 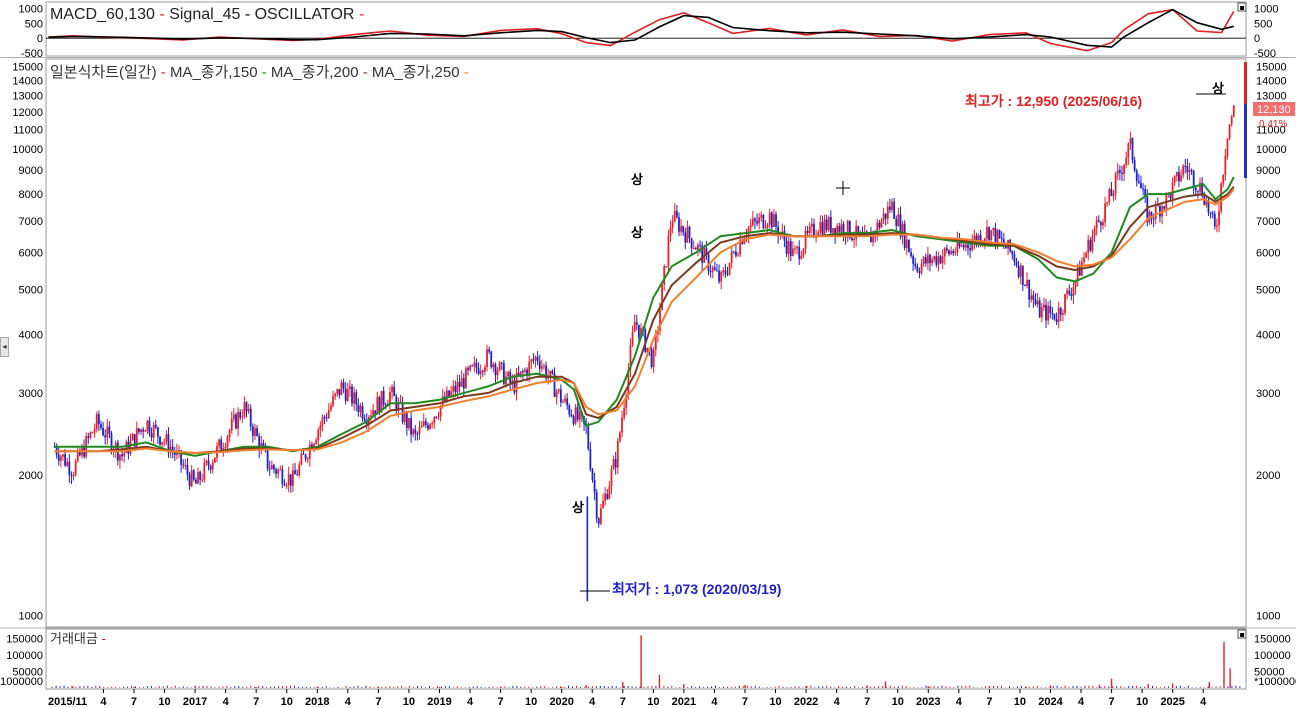 What do you see at coordinates (1274, 110) in the screenshot?
I see `svg-text: 12,130` at bounding box center [1274, 110].